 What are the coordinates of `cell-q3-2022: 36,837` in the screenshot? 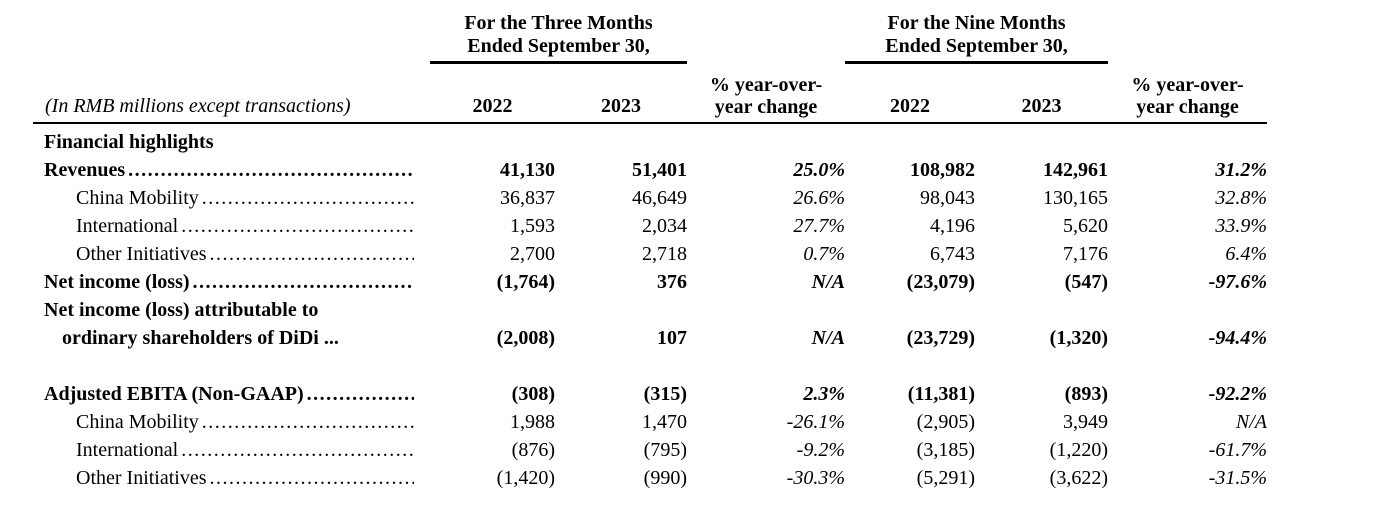 It's located at (527, 198).